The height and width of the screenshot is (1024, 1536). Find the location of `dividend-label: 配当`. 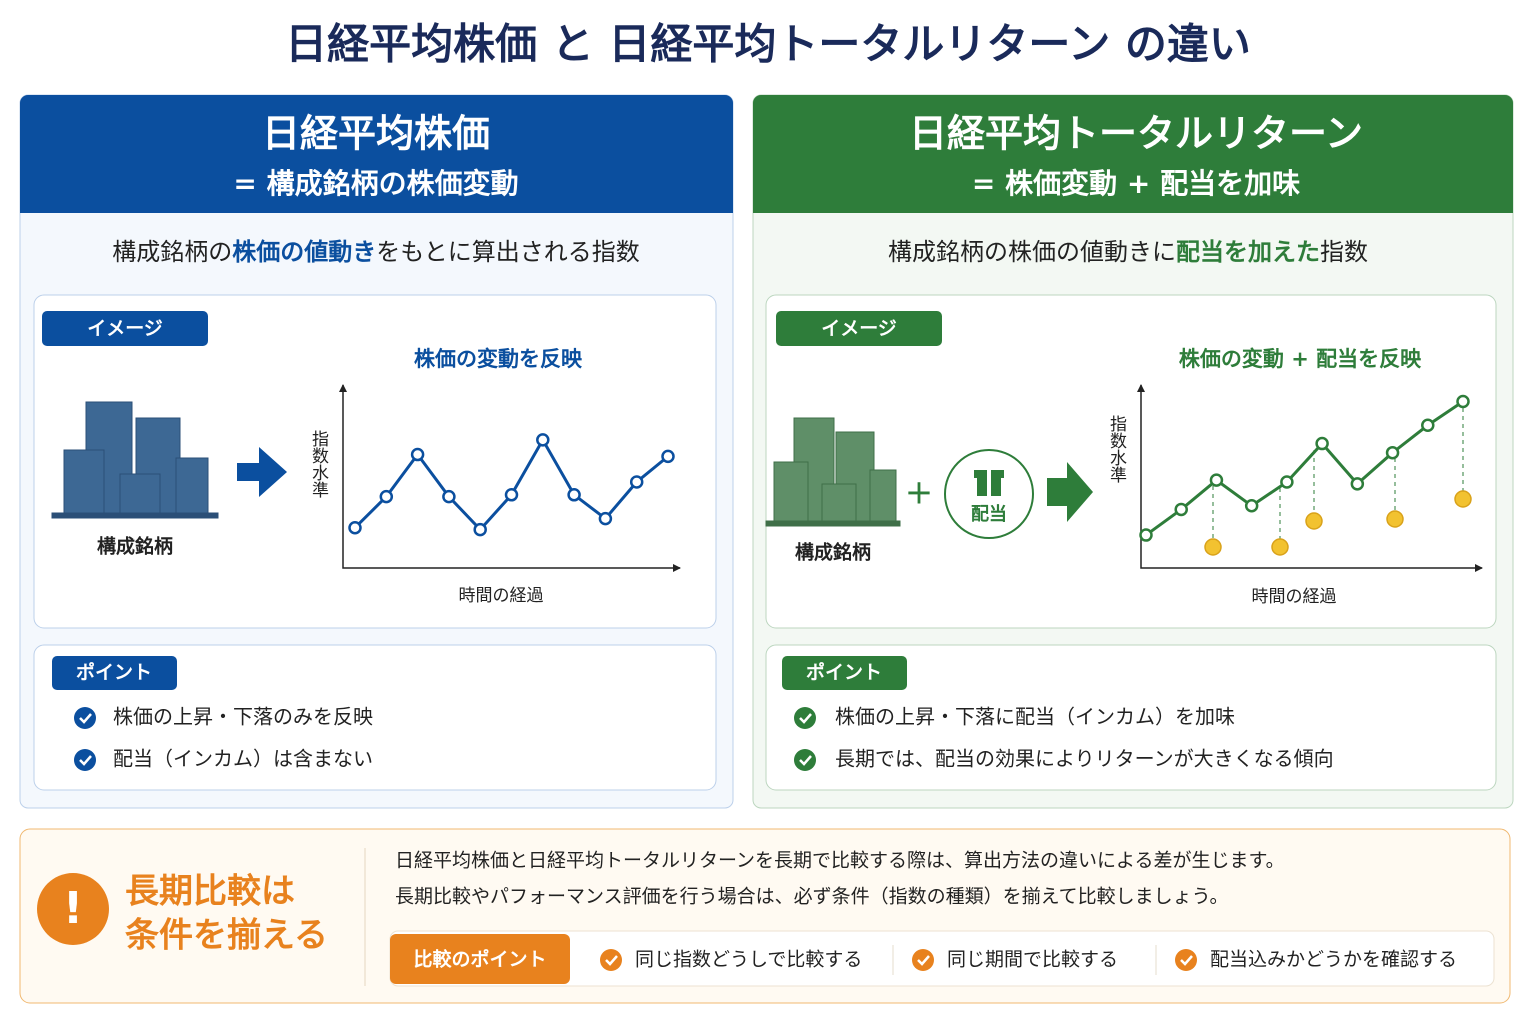

dividend-label: 配当 is located at coordinates (989, 514).